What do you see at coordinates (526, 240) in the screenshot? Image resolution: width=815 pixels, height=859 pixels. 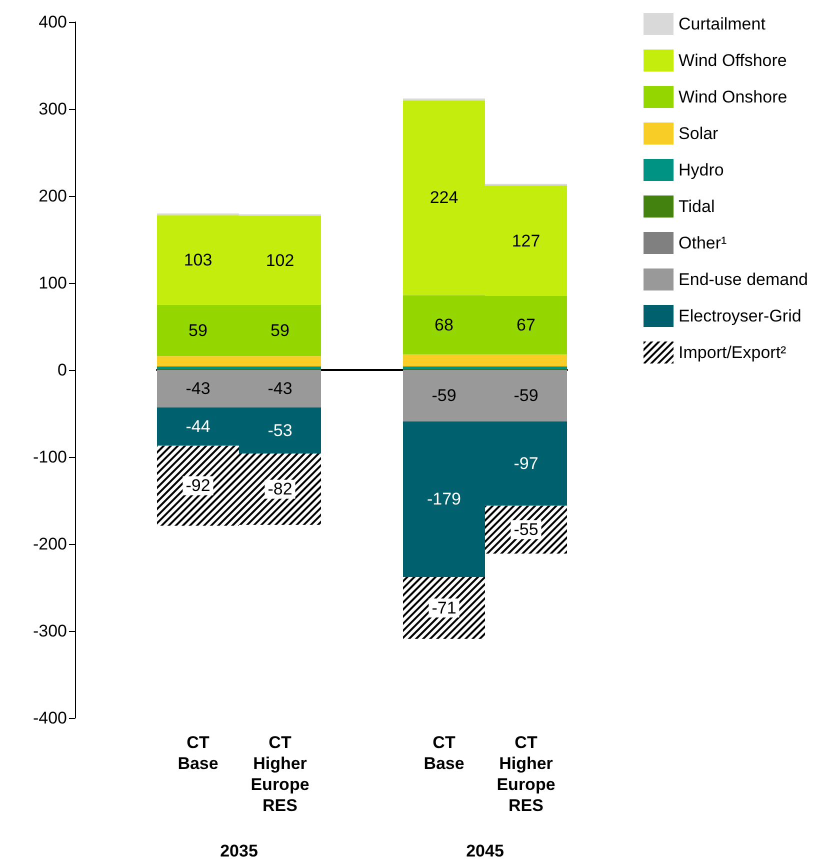 I see `data-label: 127` at bounding box center [526, 240].